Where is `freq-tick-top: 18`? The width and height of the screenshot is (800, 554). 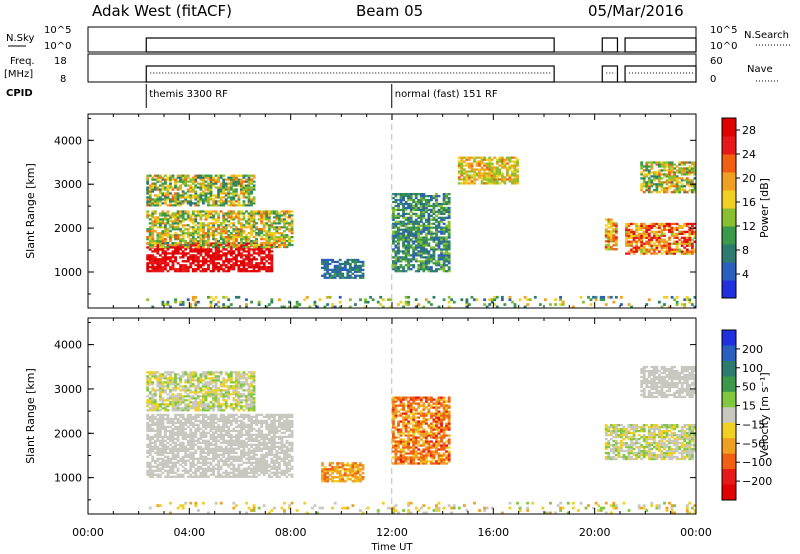 freq-tick-top: 18 is located at coordinates (60, 61).